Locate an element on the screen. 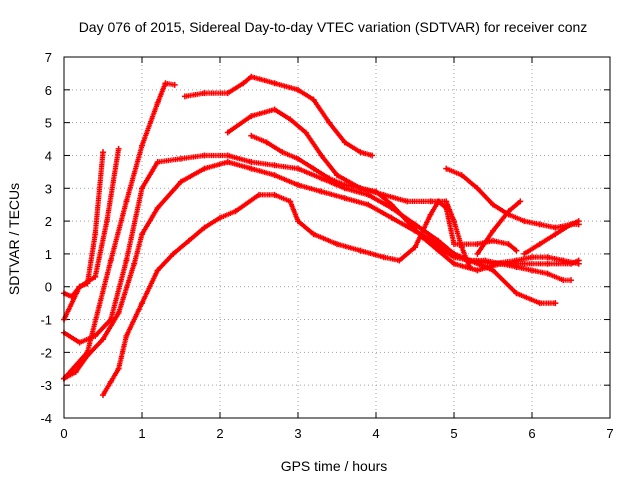 The width and height of the screenshot is (640, 480). y-tick-label-8: 4 is located at coordinates (48, 155).